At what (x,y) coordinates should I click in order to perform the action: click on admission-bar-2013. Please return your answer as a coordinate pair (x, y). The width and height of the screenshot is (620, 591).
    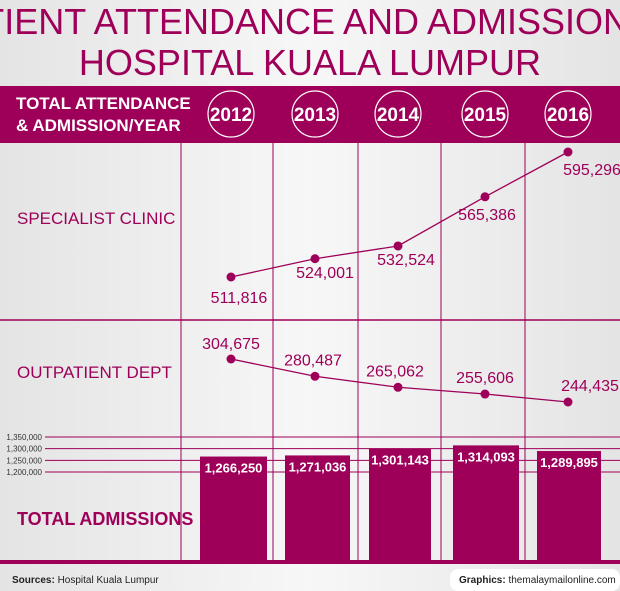
    Looking at the image, I should click on (317, 507).